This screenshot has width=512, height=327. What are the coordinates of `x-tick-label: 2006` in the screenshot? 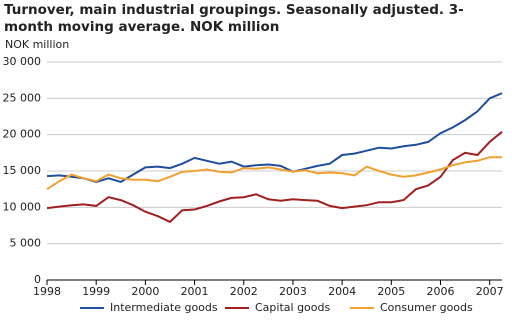 It's located at (441, 291).